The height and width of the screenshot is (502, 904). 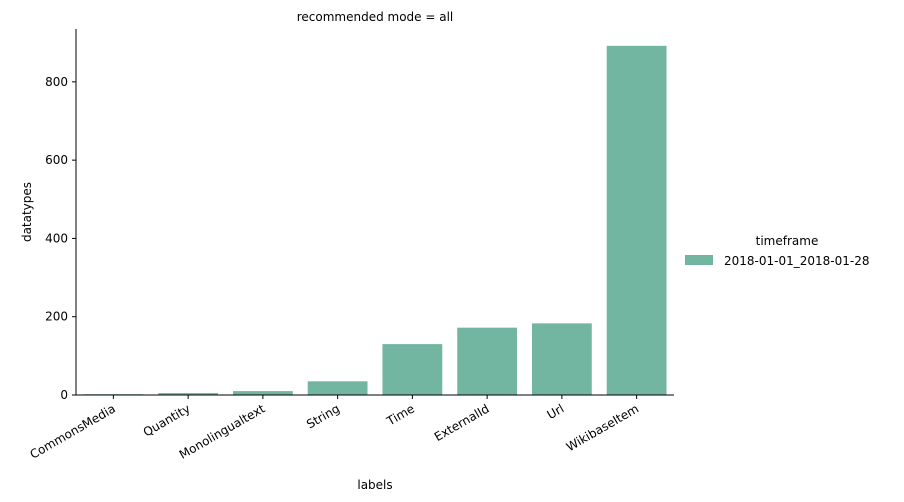 I want to click on x-tick-label: String, so click(x=323, y=416).